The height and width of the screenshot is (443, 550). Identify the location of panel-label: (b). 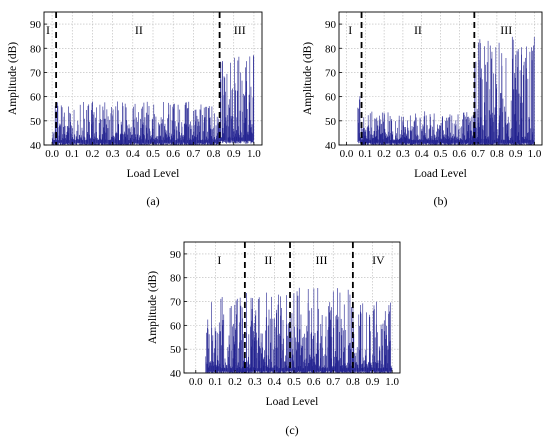
(441, 201).